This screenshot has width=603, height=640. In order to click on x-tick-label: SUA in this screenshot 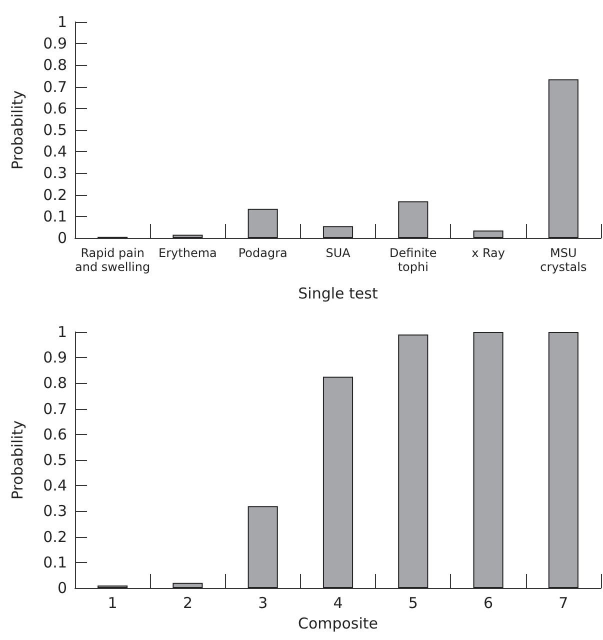, I will do `click(339, 253)`.